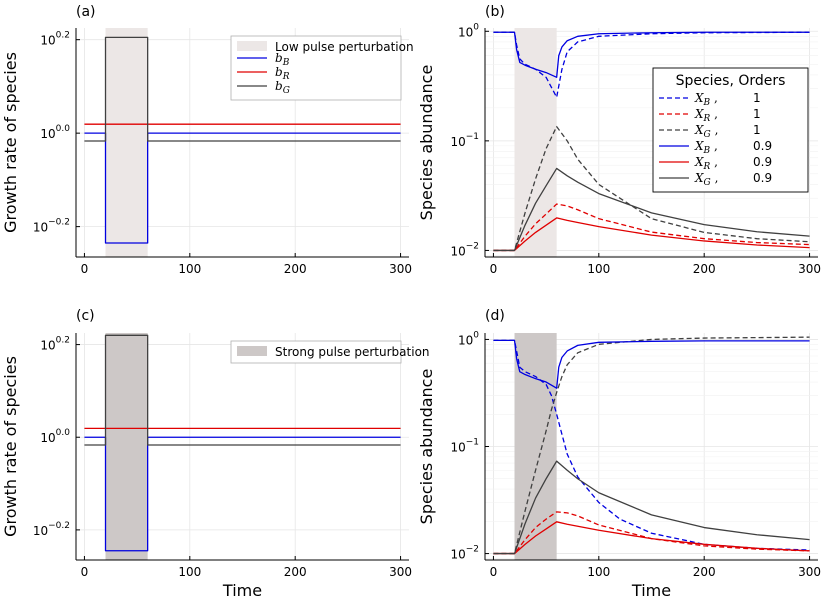  I want to click on y-tick-exponent-b-0: −2, so click(472, 246).